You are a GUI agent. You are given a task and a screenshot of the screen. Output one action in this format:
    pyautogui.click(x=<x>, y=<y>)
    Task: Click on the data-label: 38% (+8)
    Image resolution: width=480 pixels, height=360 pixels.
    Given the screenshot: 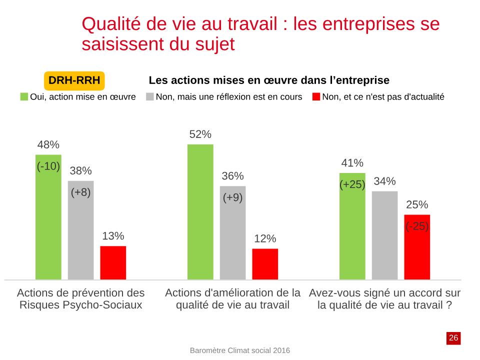 What is the action you would take?
    pyautogui.click(x=81, y=182)
    